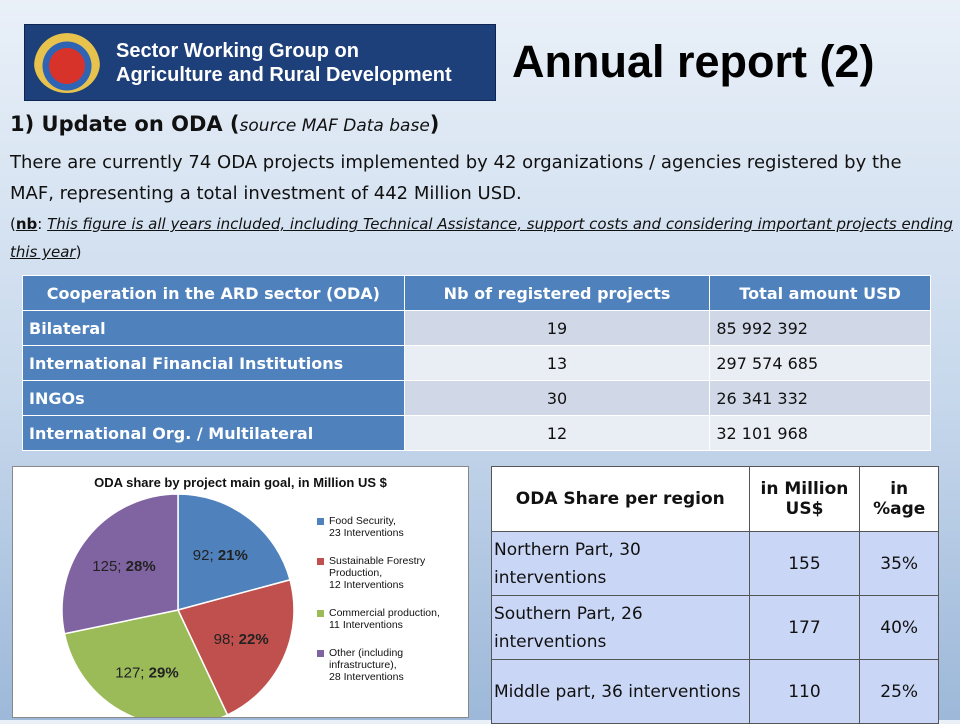 This screenshot has height=724, width=960. I want to click on table-row: INGOs 30 26 341 332, so click(476, 398).